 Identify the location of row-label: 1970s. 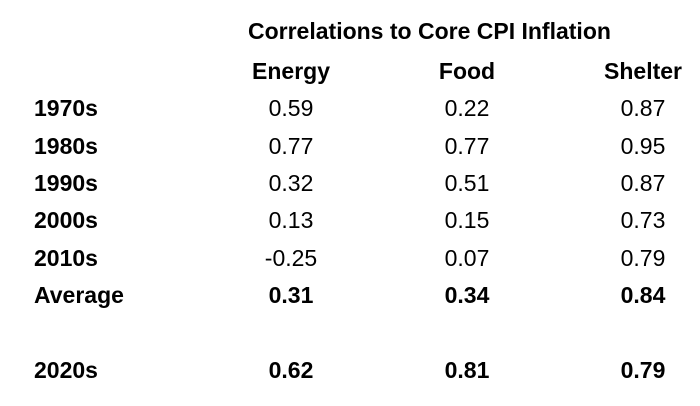
(66, 108).